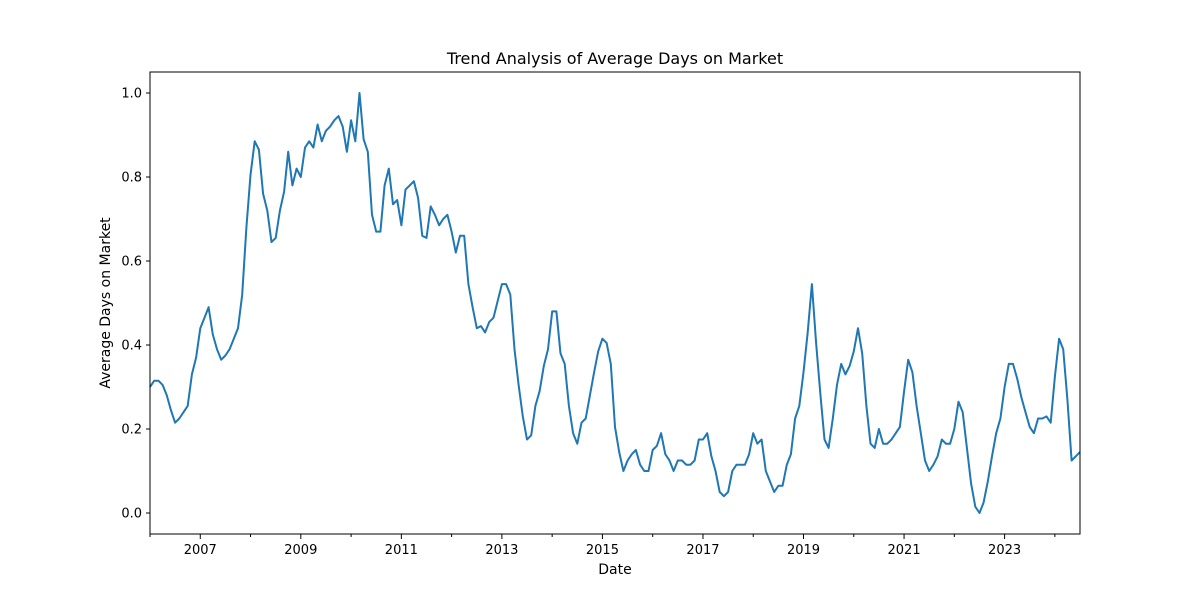 The width and height of the screenshot is (1200, 604). What do you see at coordinates (135, 304) in the screenshot?
I see `y-axis: 0.0 0.2 0.4 0.6 0.8 1.0` at bounding box center [135, 304].